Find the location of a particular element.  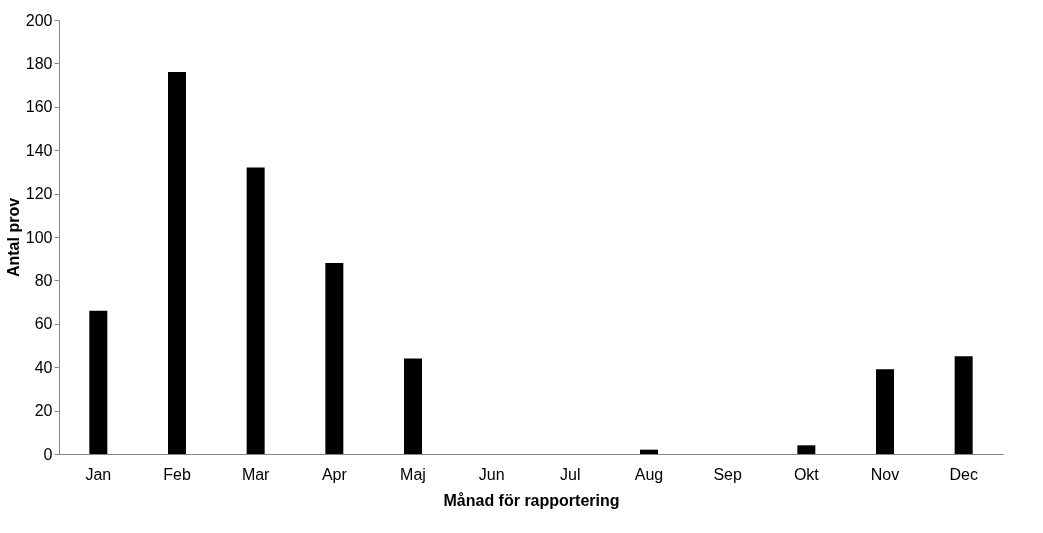

x-axis-title: Månad för rapportering is located at coordinates (531, 500).